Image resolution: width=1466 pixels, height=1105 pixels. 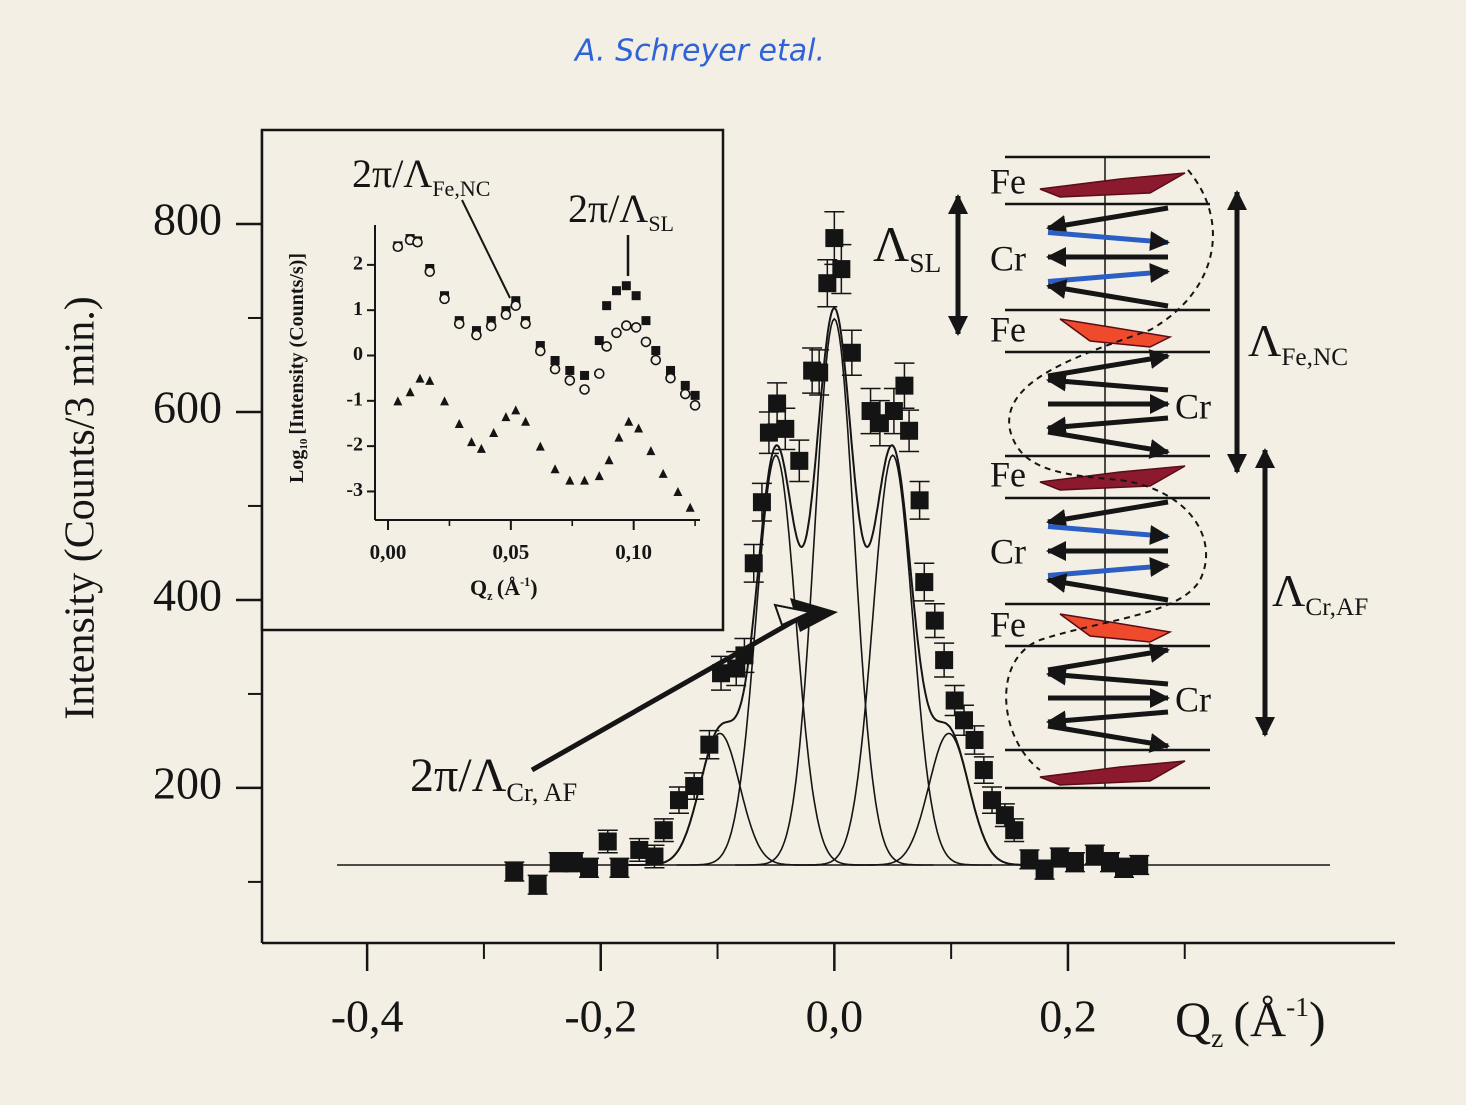 What do you see at coordinates (661, 223) in the screenshot?
I see `inset-annotation-sl-part: SL` at bounding box center [661, 223].